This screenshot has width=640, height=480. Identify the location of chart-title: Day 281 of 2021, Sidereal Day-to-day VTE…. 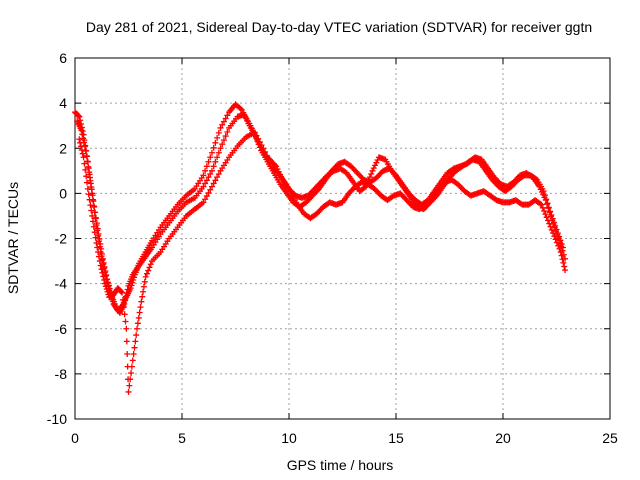
(339, 27).